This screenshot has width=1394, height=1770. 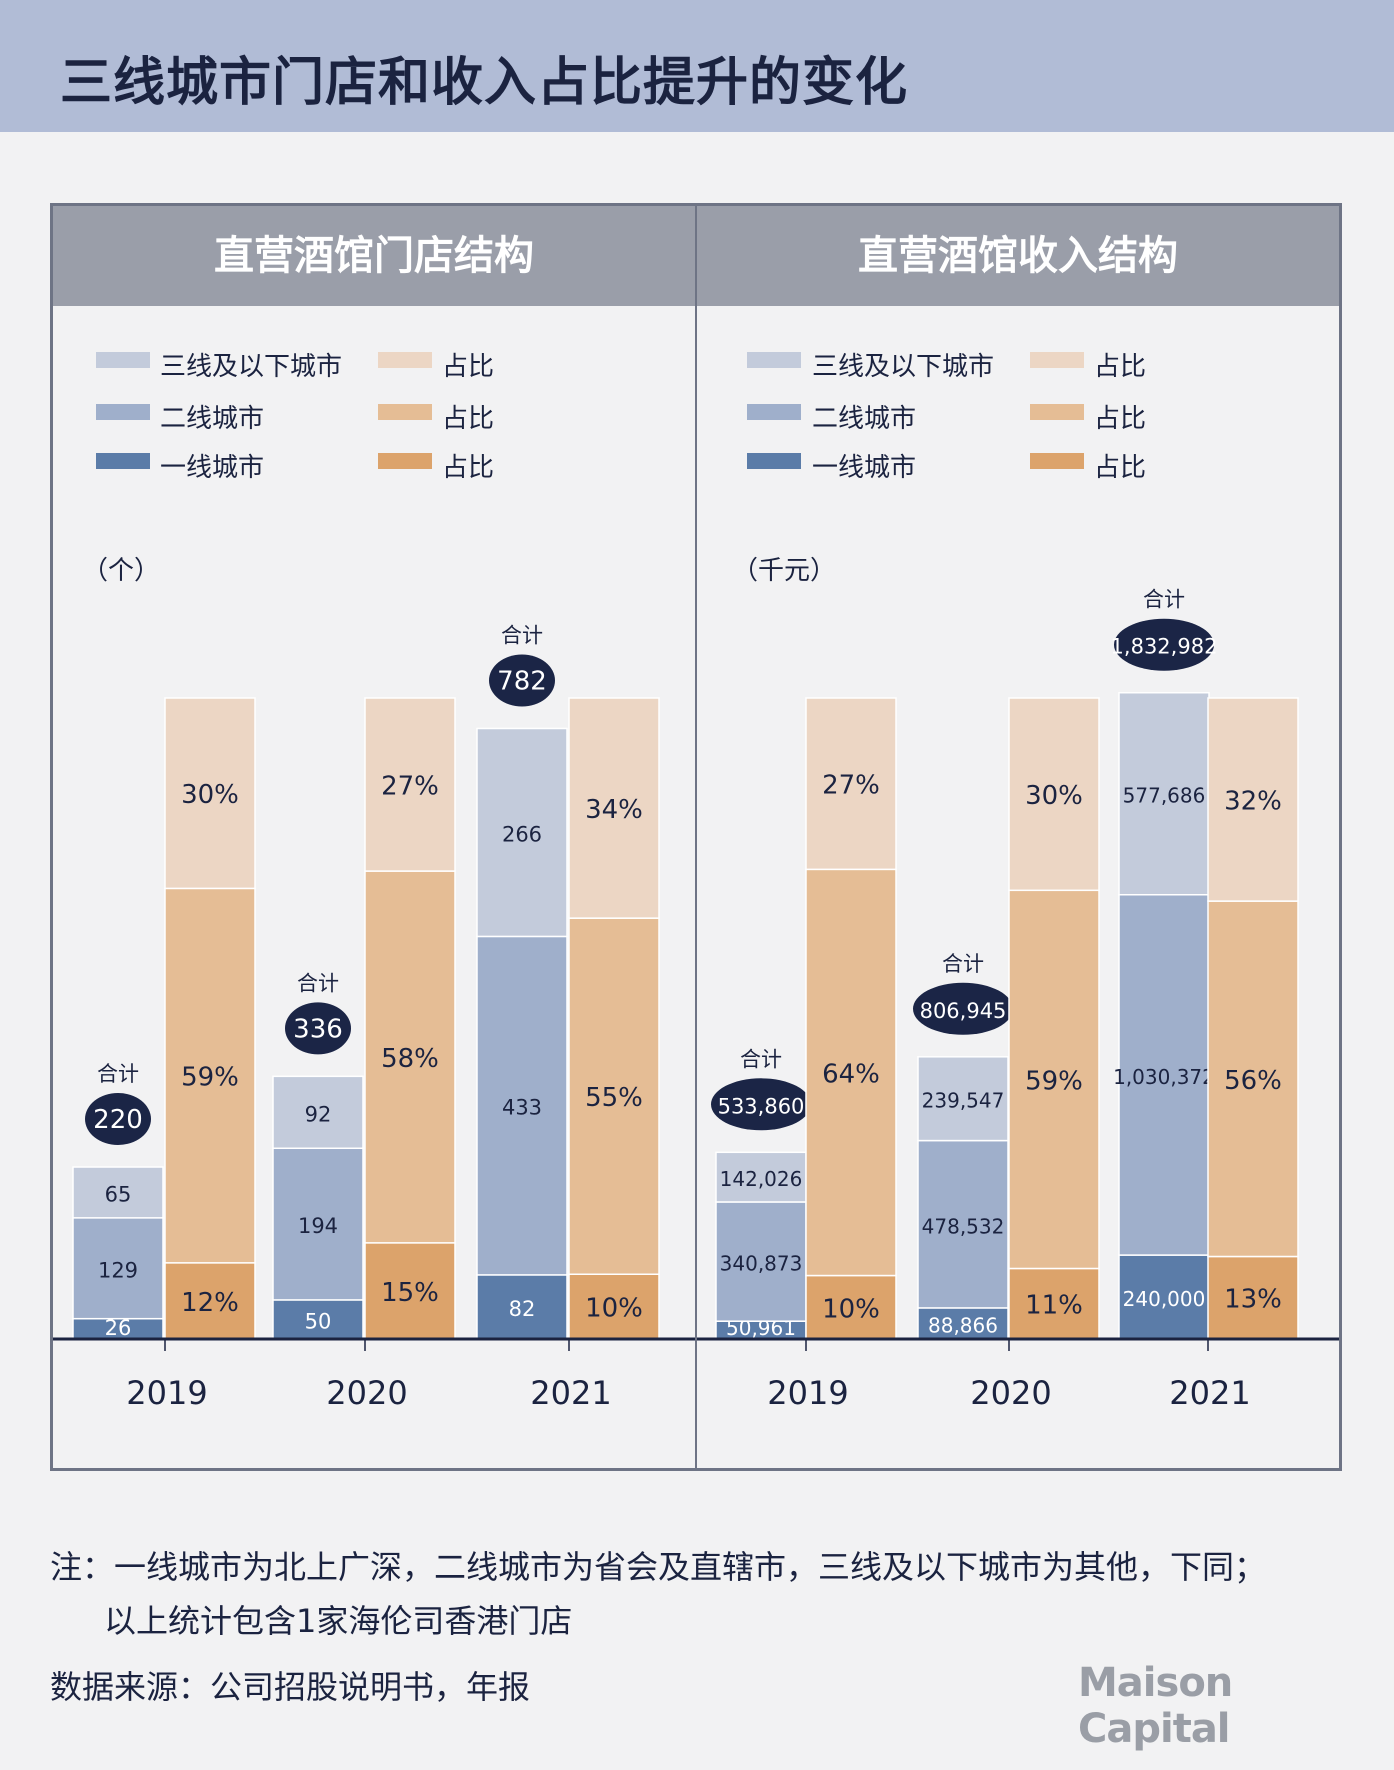 I want to click on share-percent-label: 11%, so click(x=1054, y=1306).